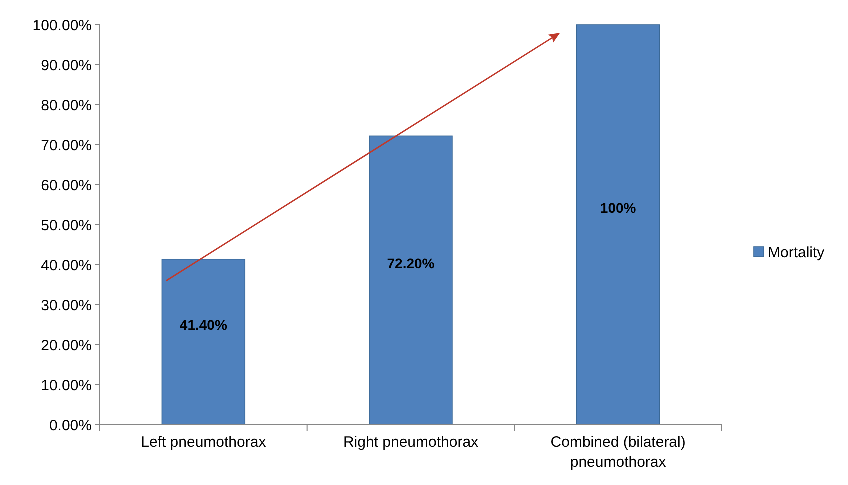 The width and height of the screenshot is (848, 485). What do you see at coordinates (411, 264) in the screenshot?
I see `data-label: 72.20%` at bounding box center [411, 264].